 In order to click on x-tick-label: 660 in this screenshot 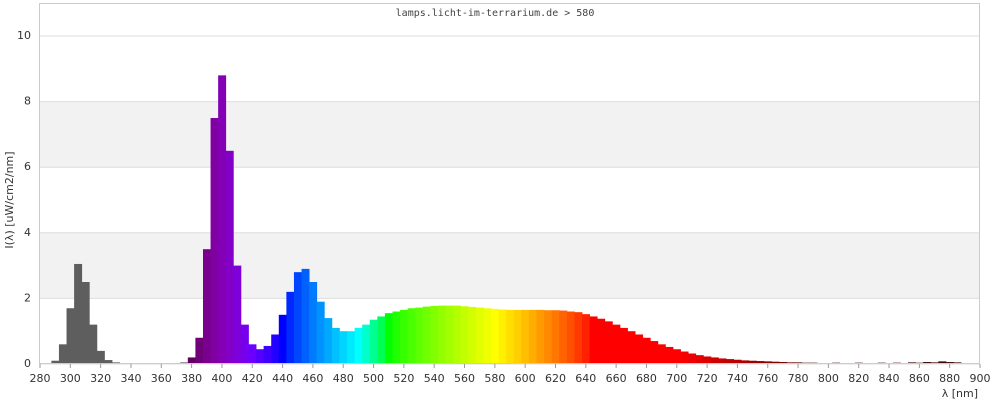, I will do `click(616, 378)`.